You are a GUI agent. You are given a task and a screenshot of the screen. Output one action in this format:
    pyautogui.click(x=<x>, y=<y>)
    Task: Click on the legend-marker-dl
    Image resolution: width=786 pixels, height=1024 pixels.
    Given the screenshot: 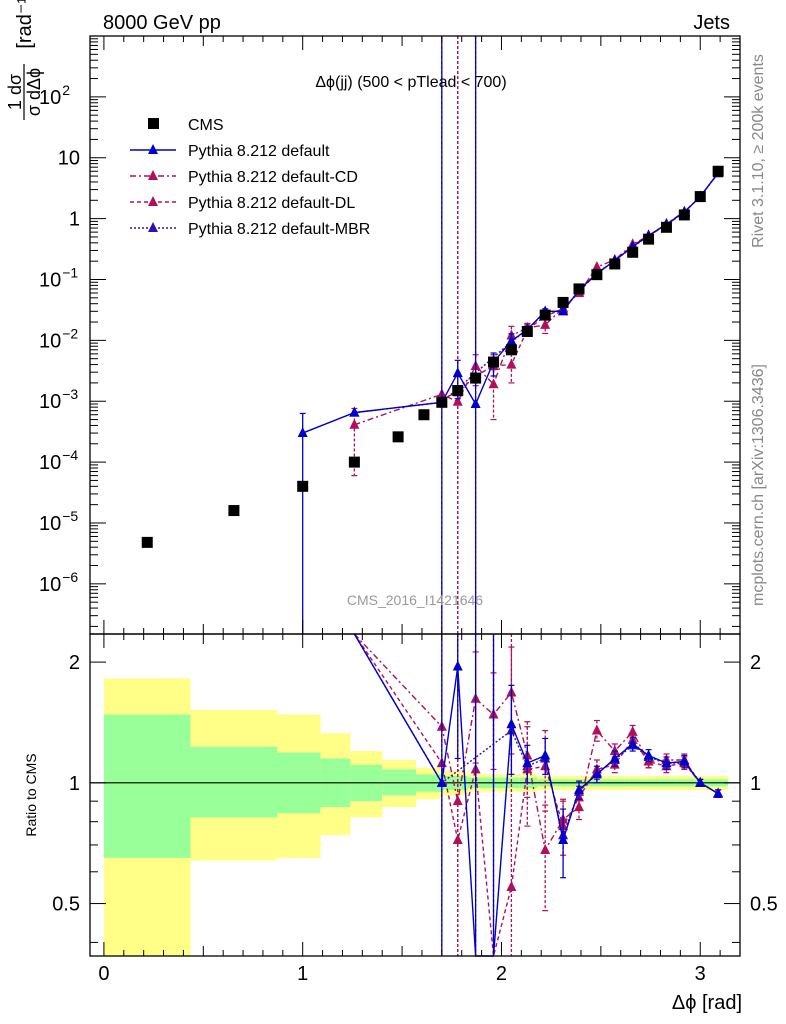 What is the action you would take?
    pyautogui.click(x=153, y=201)
    